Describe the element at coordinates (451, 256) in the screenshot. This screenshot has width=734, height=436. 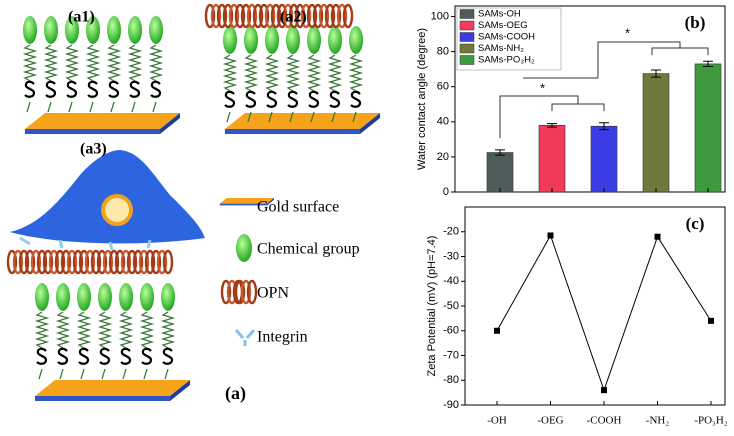
I see `y-tick-label: -30` at that location.